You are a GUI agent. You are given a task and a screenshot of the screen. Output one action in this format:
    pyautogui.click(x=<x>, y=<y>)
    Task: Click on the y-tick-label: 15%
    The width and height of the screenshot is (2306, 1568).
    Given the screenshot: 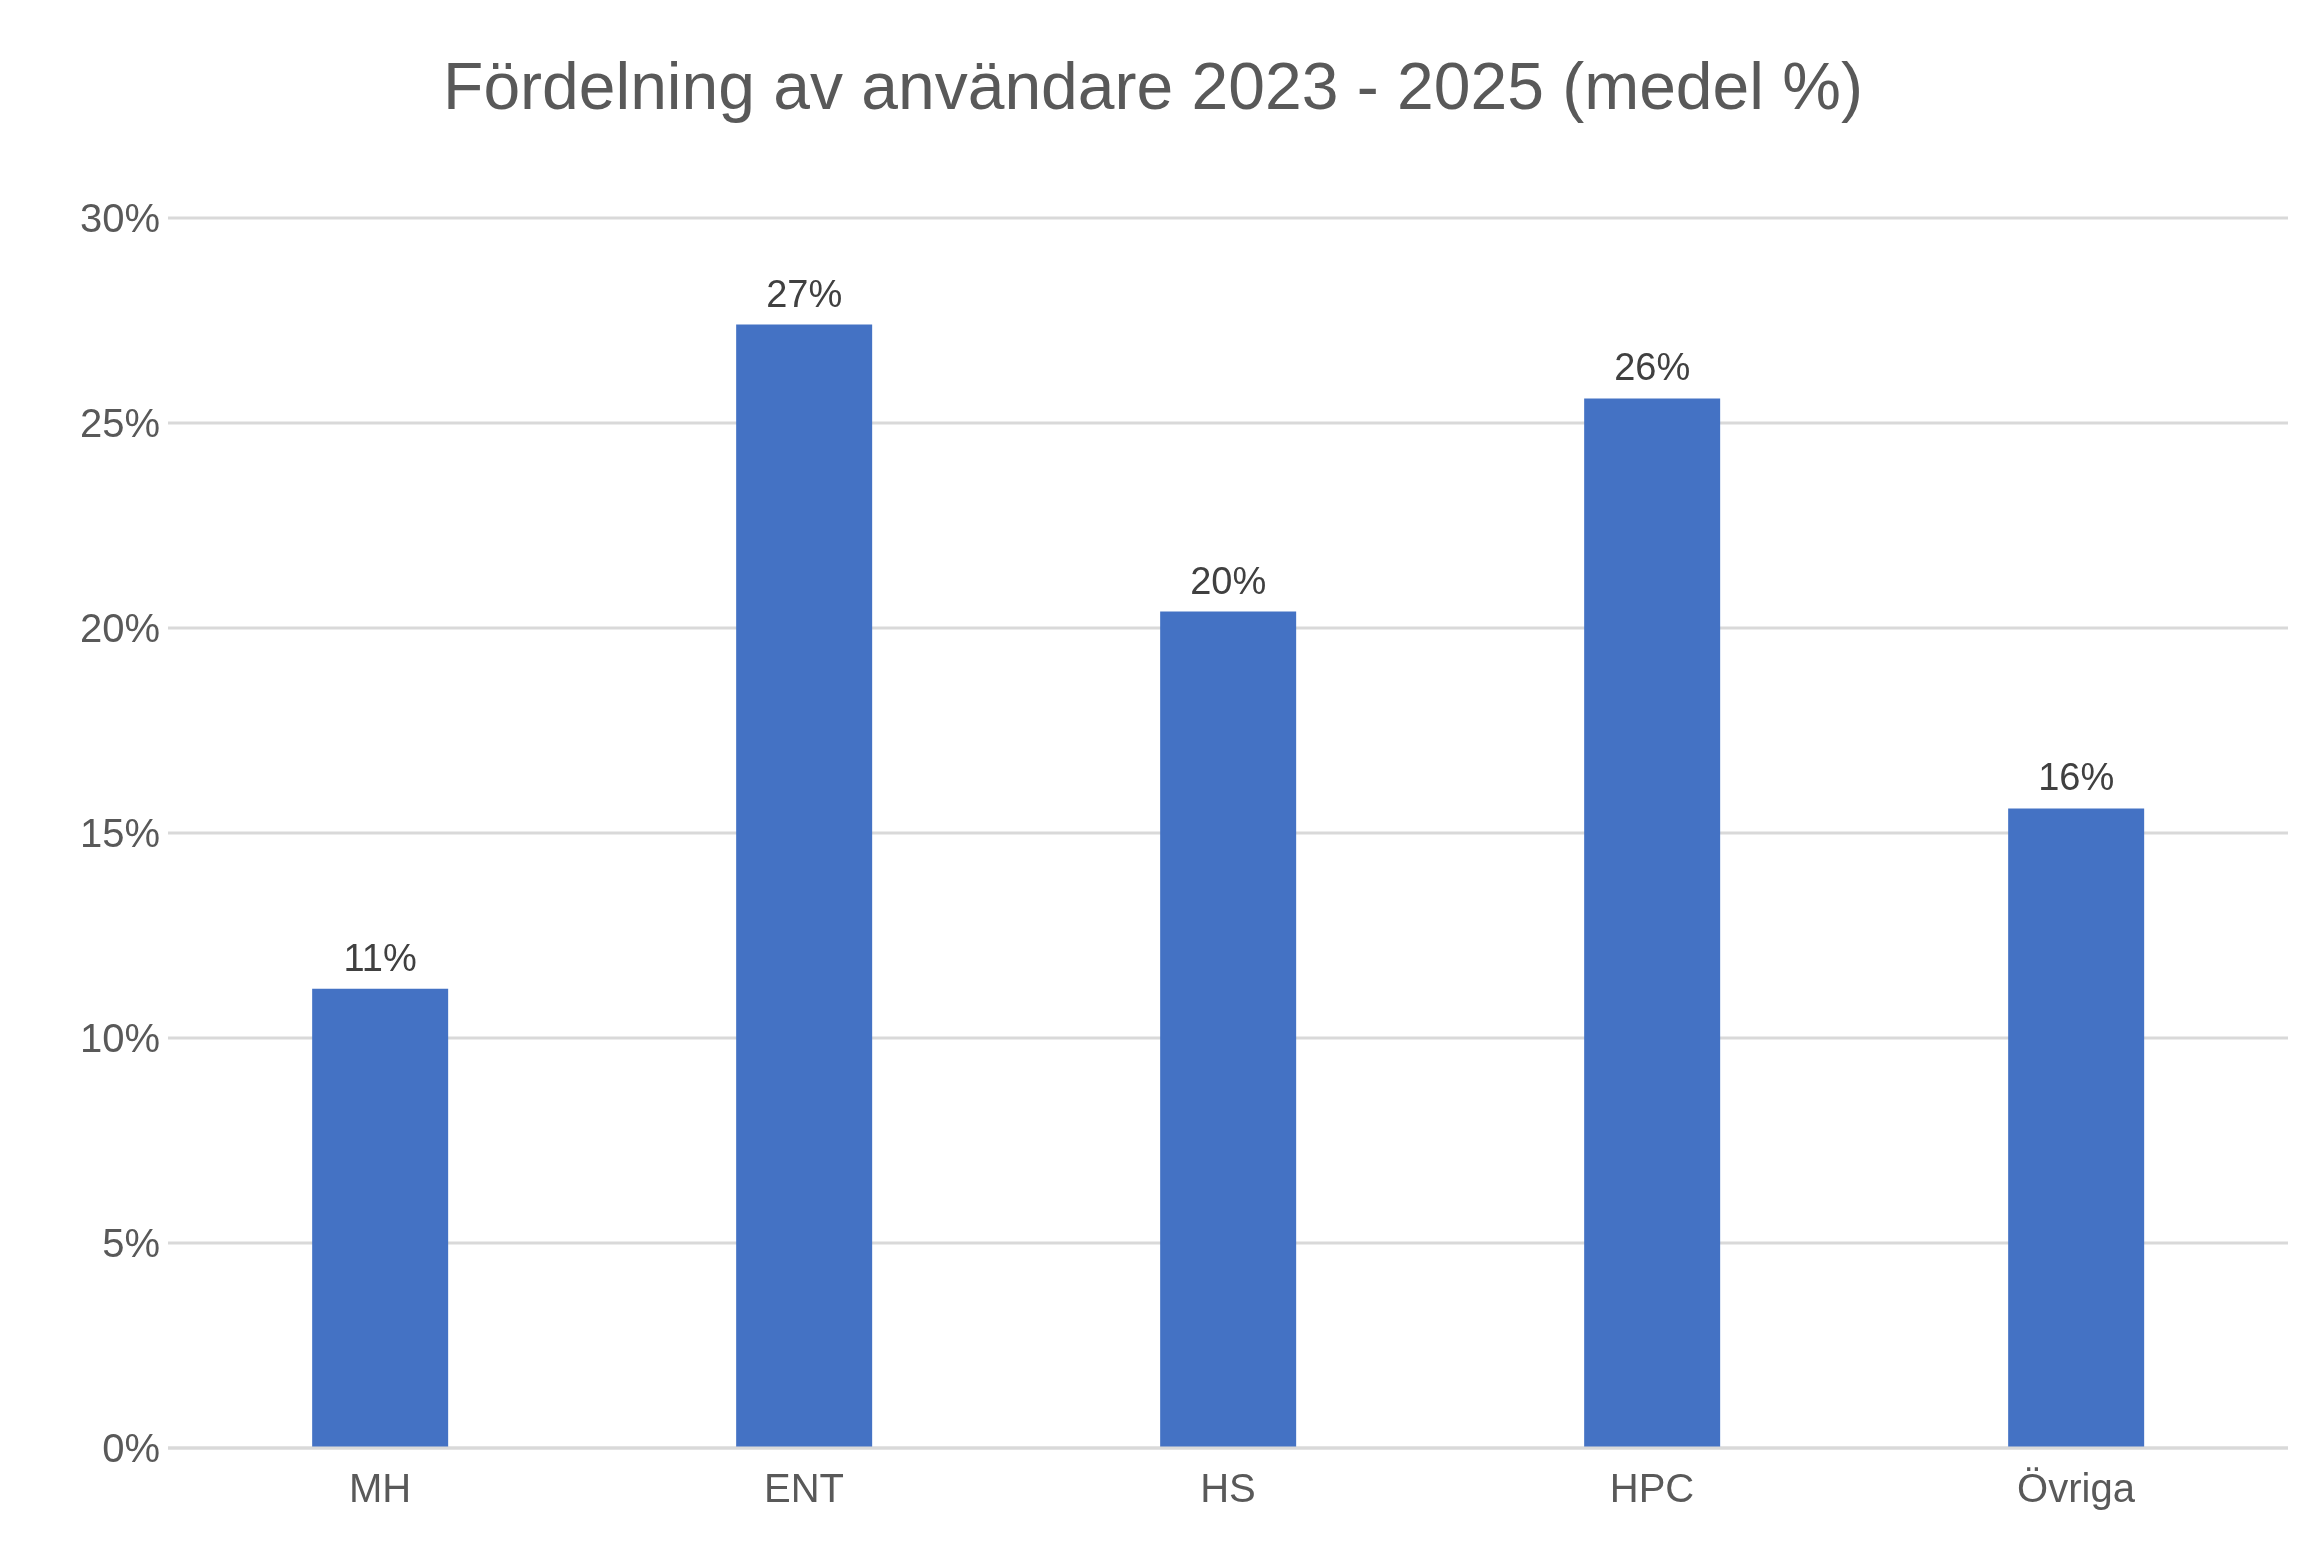 What is the action you would take?
    pyautogui.click(x=119, y=833)
    